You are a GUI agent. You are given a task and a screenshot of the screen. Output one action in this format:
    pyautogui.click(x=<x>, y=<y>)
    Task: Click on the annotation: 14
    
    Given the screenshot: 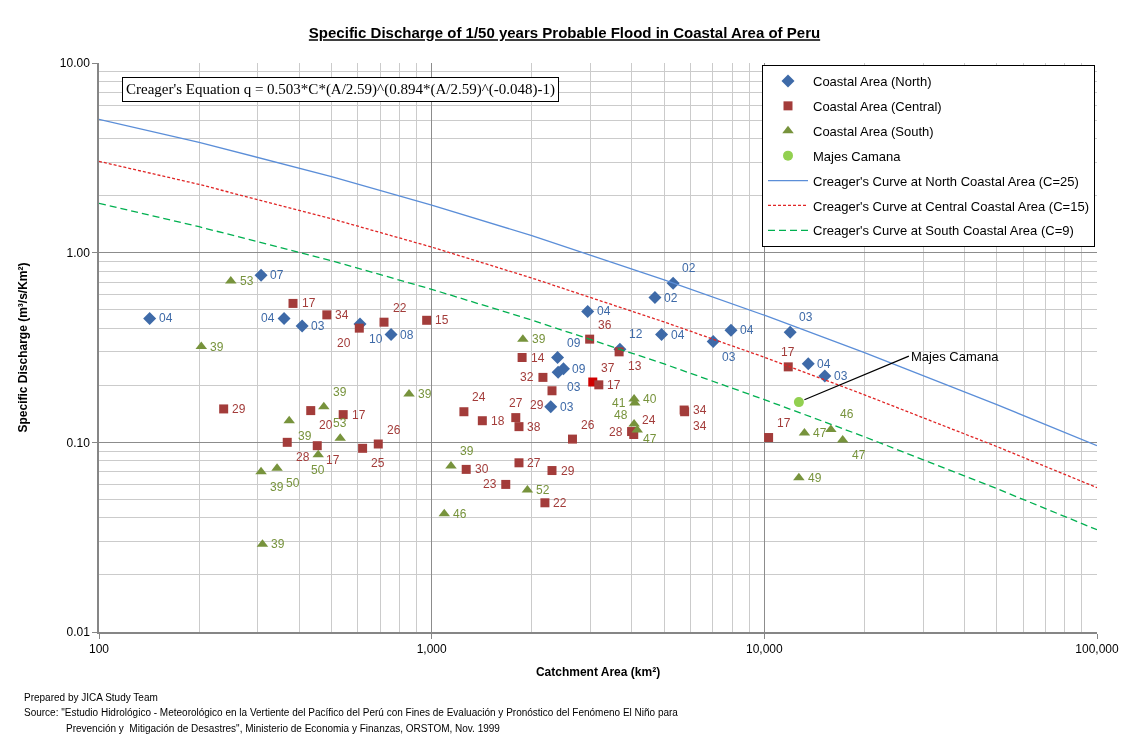 What is the action you would take?
    pyautogui.click(x=538, y=358)
    